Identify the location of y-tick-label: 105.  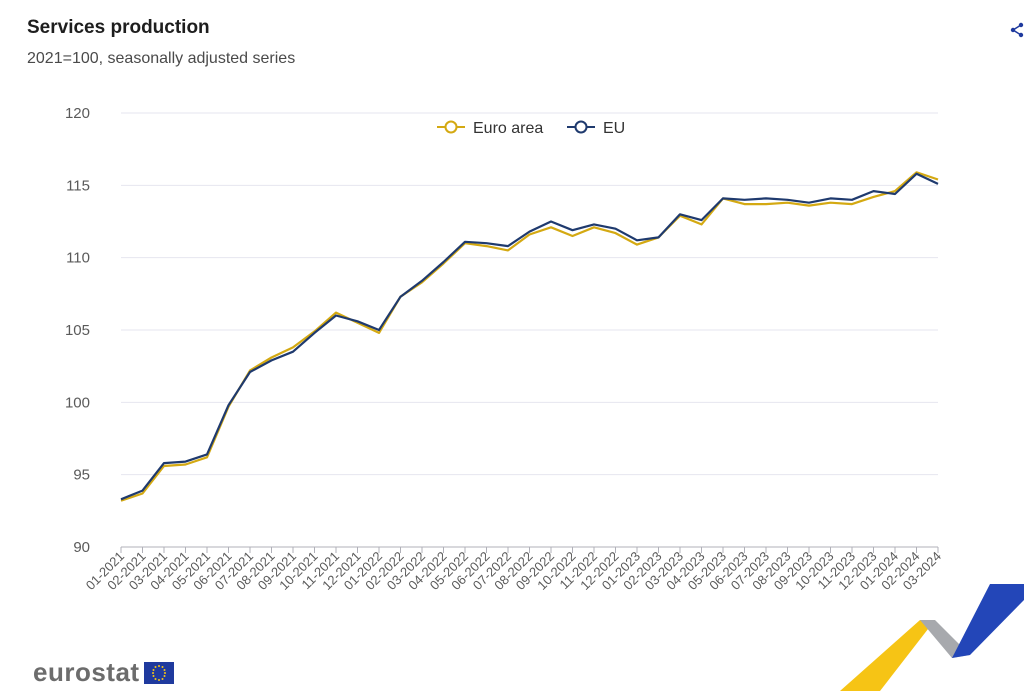
(77, 330).